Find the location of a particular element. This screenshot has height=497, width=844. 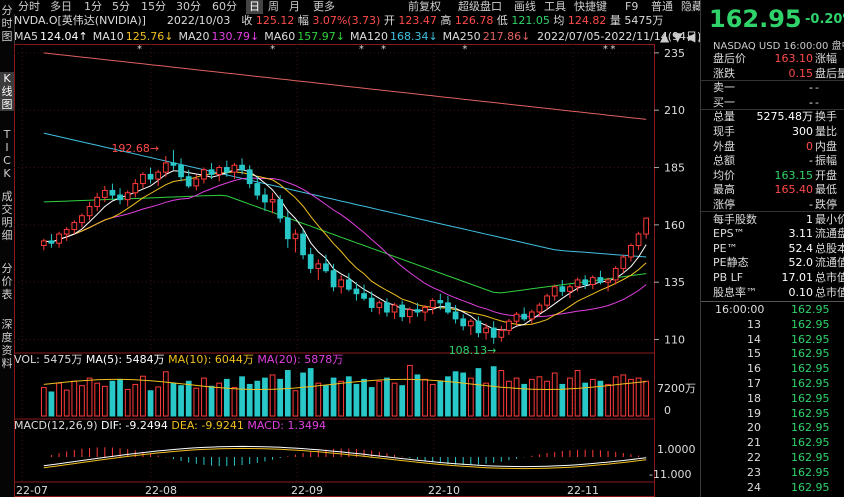

x-tick-label: 22-08 is located at coordinates (161, 490).